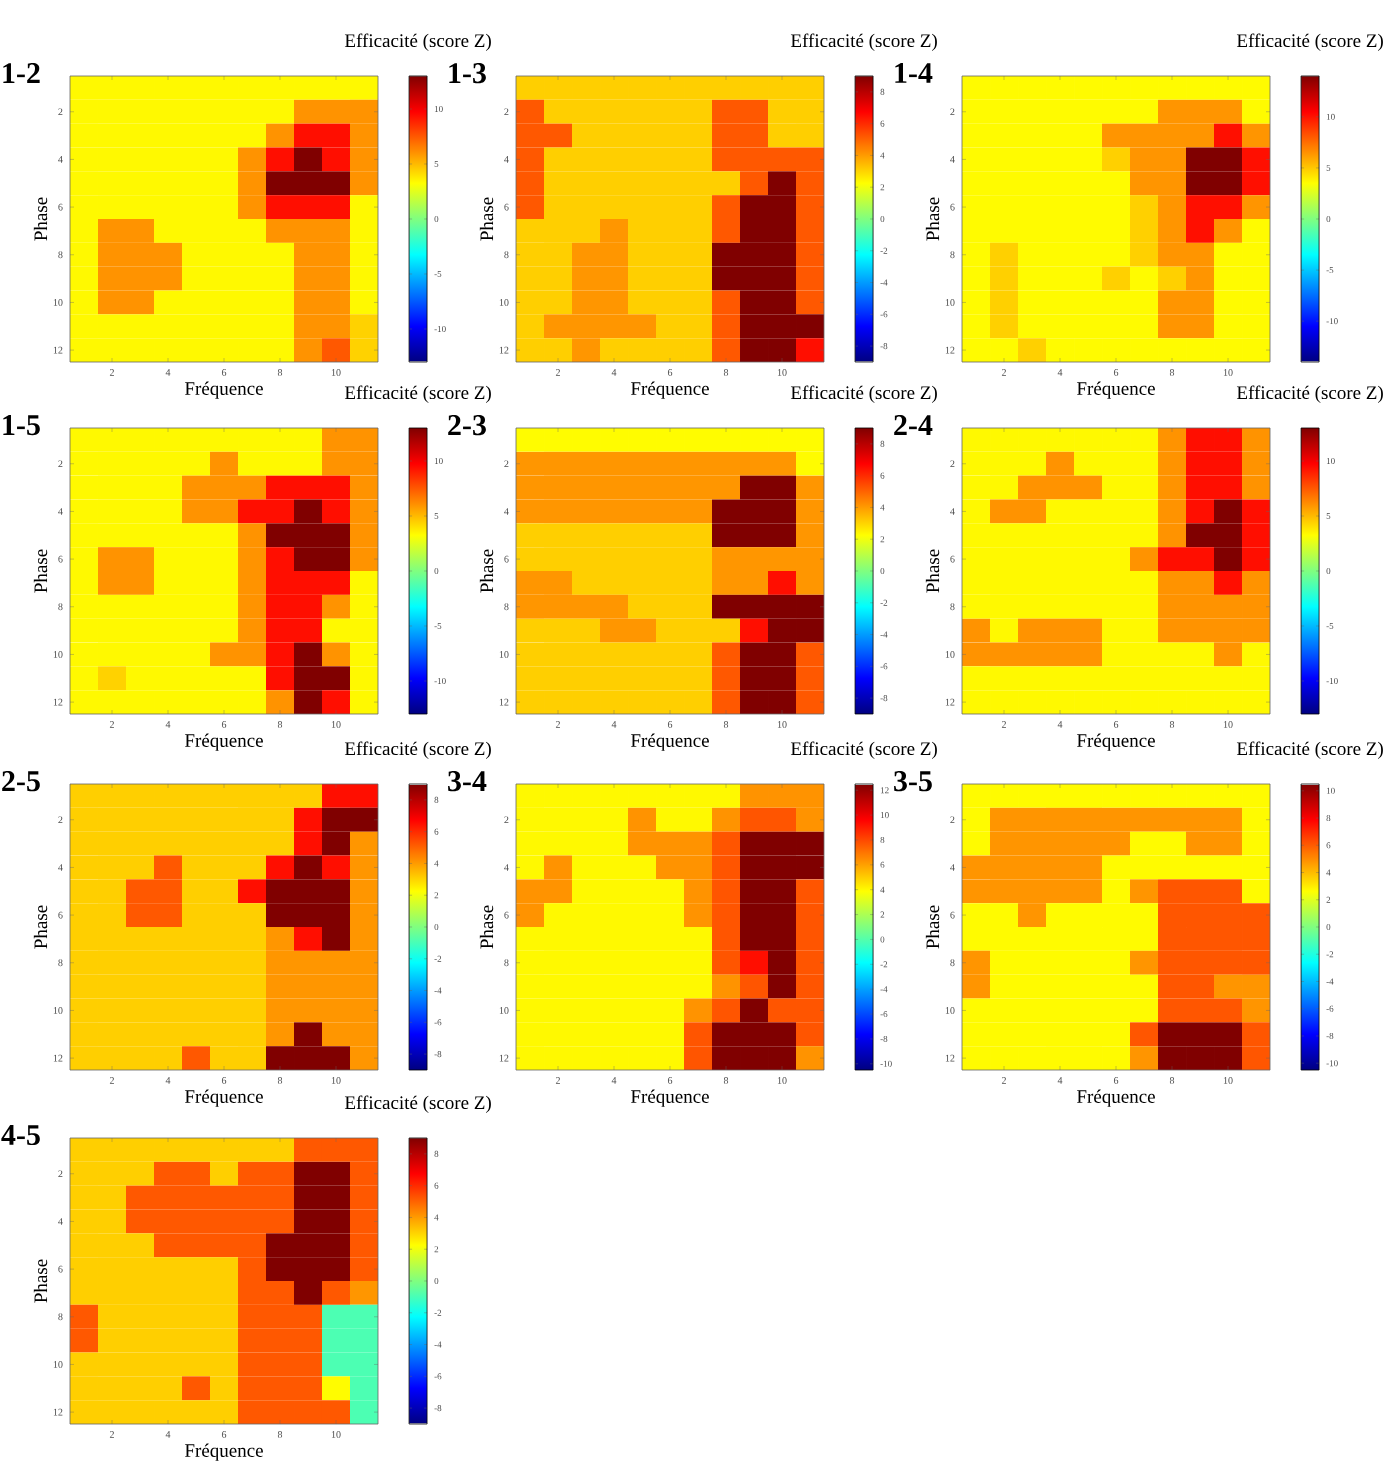 Image resolution: width=1392 pixels, height=1476 pixels. What do you see at coordinates (21, 425) in the screenshot?
I see `chart-title: 1-5` at bounding box center [21, 425].